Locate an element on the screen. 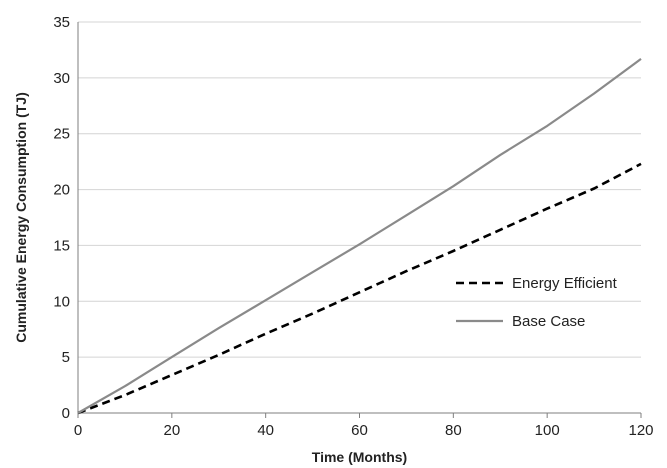 This screenshot has width=667, height=468. x-tick-label: 20 is located at coordinates (171, 430).